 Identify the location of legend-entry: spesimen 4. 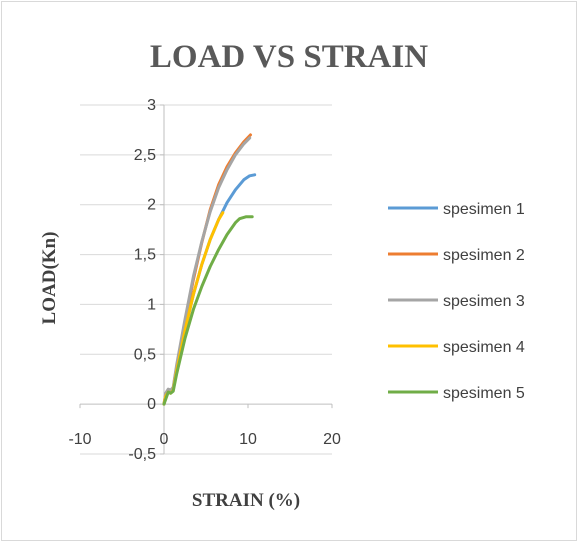
(456, 347).